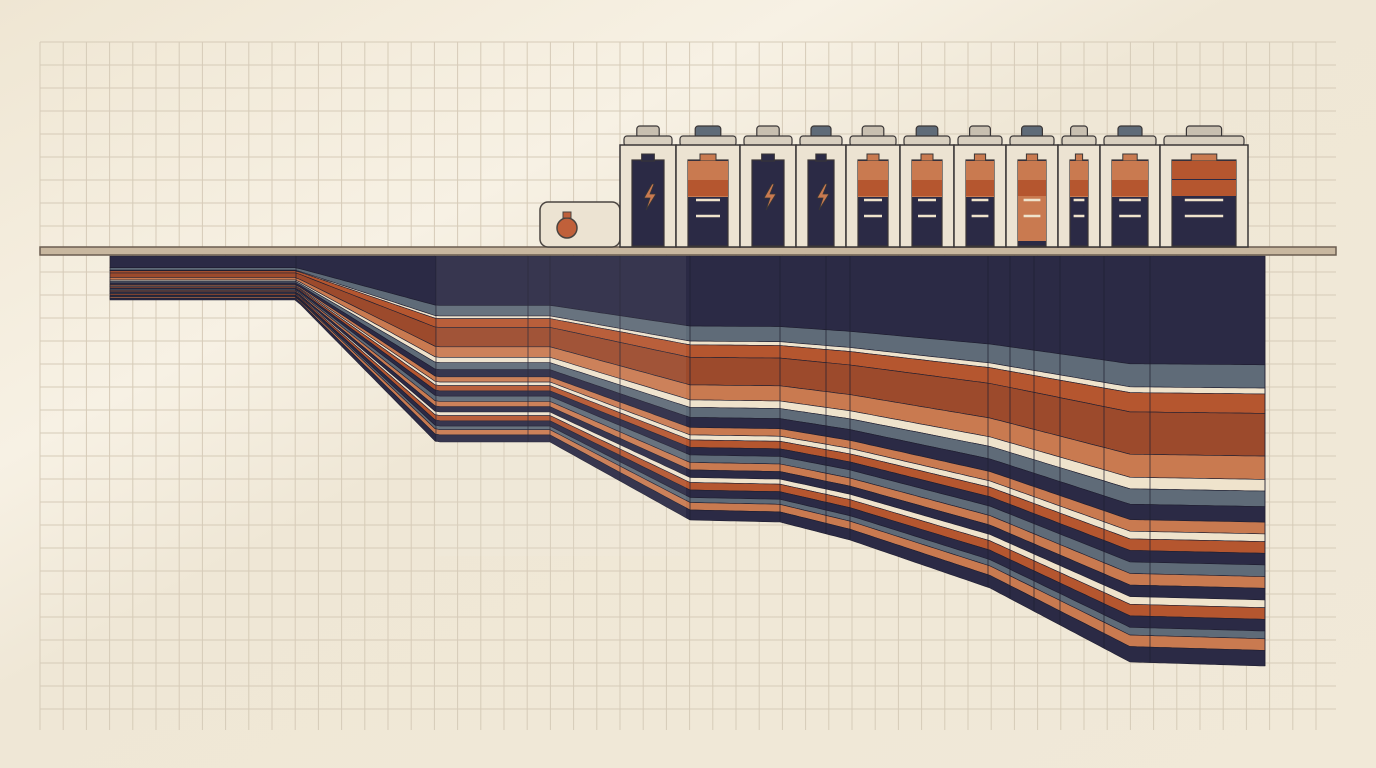  I want to click on column-shade, so click(561, 406).